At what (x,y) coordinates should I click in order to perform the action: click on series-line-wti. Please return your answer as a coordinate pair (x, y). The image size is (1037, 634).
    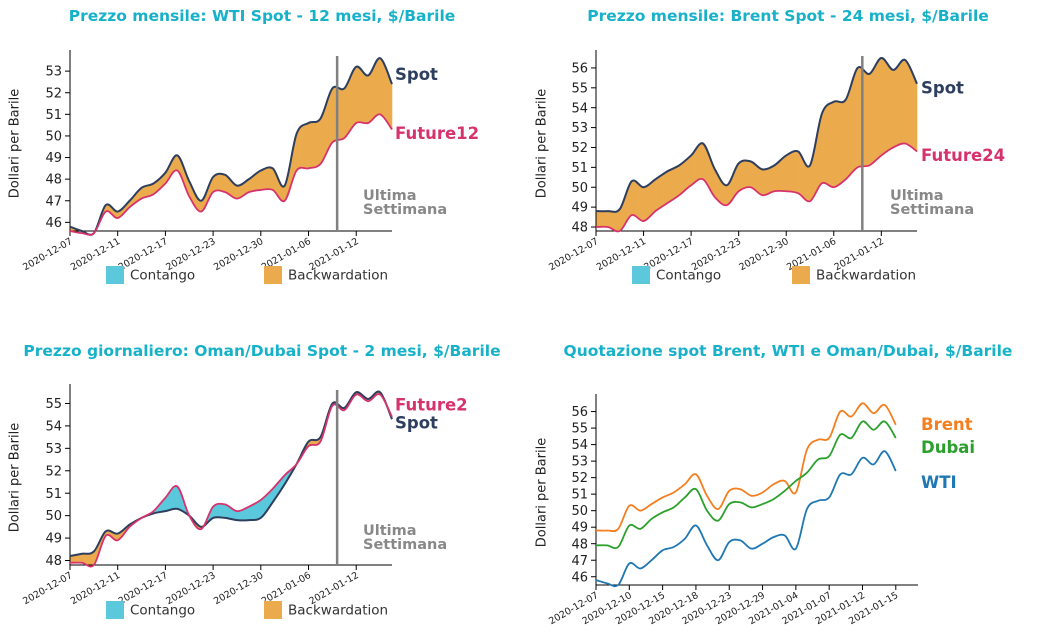
    Looking at the image, I should click on (746, 519).